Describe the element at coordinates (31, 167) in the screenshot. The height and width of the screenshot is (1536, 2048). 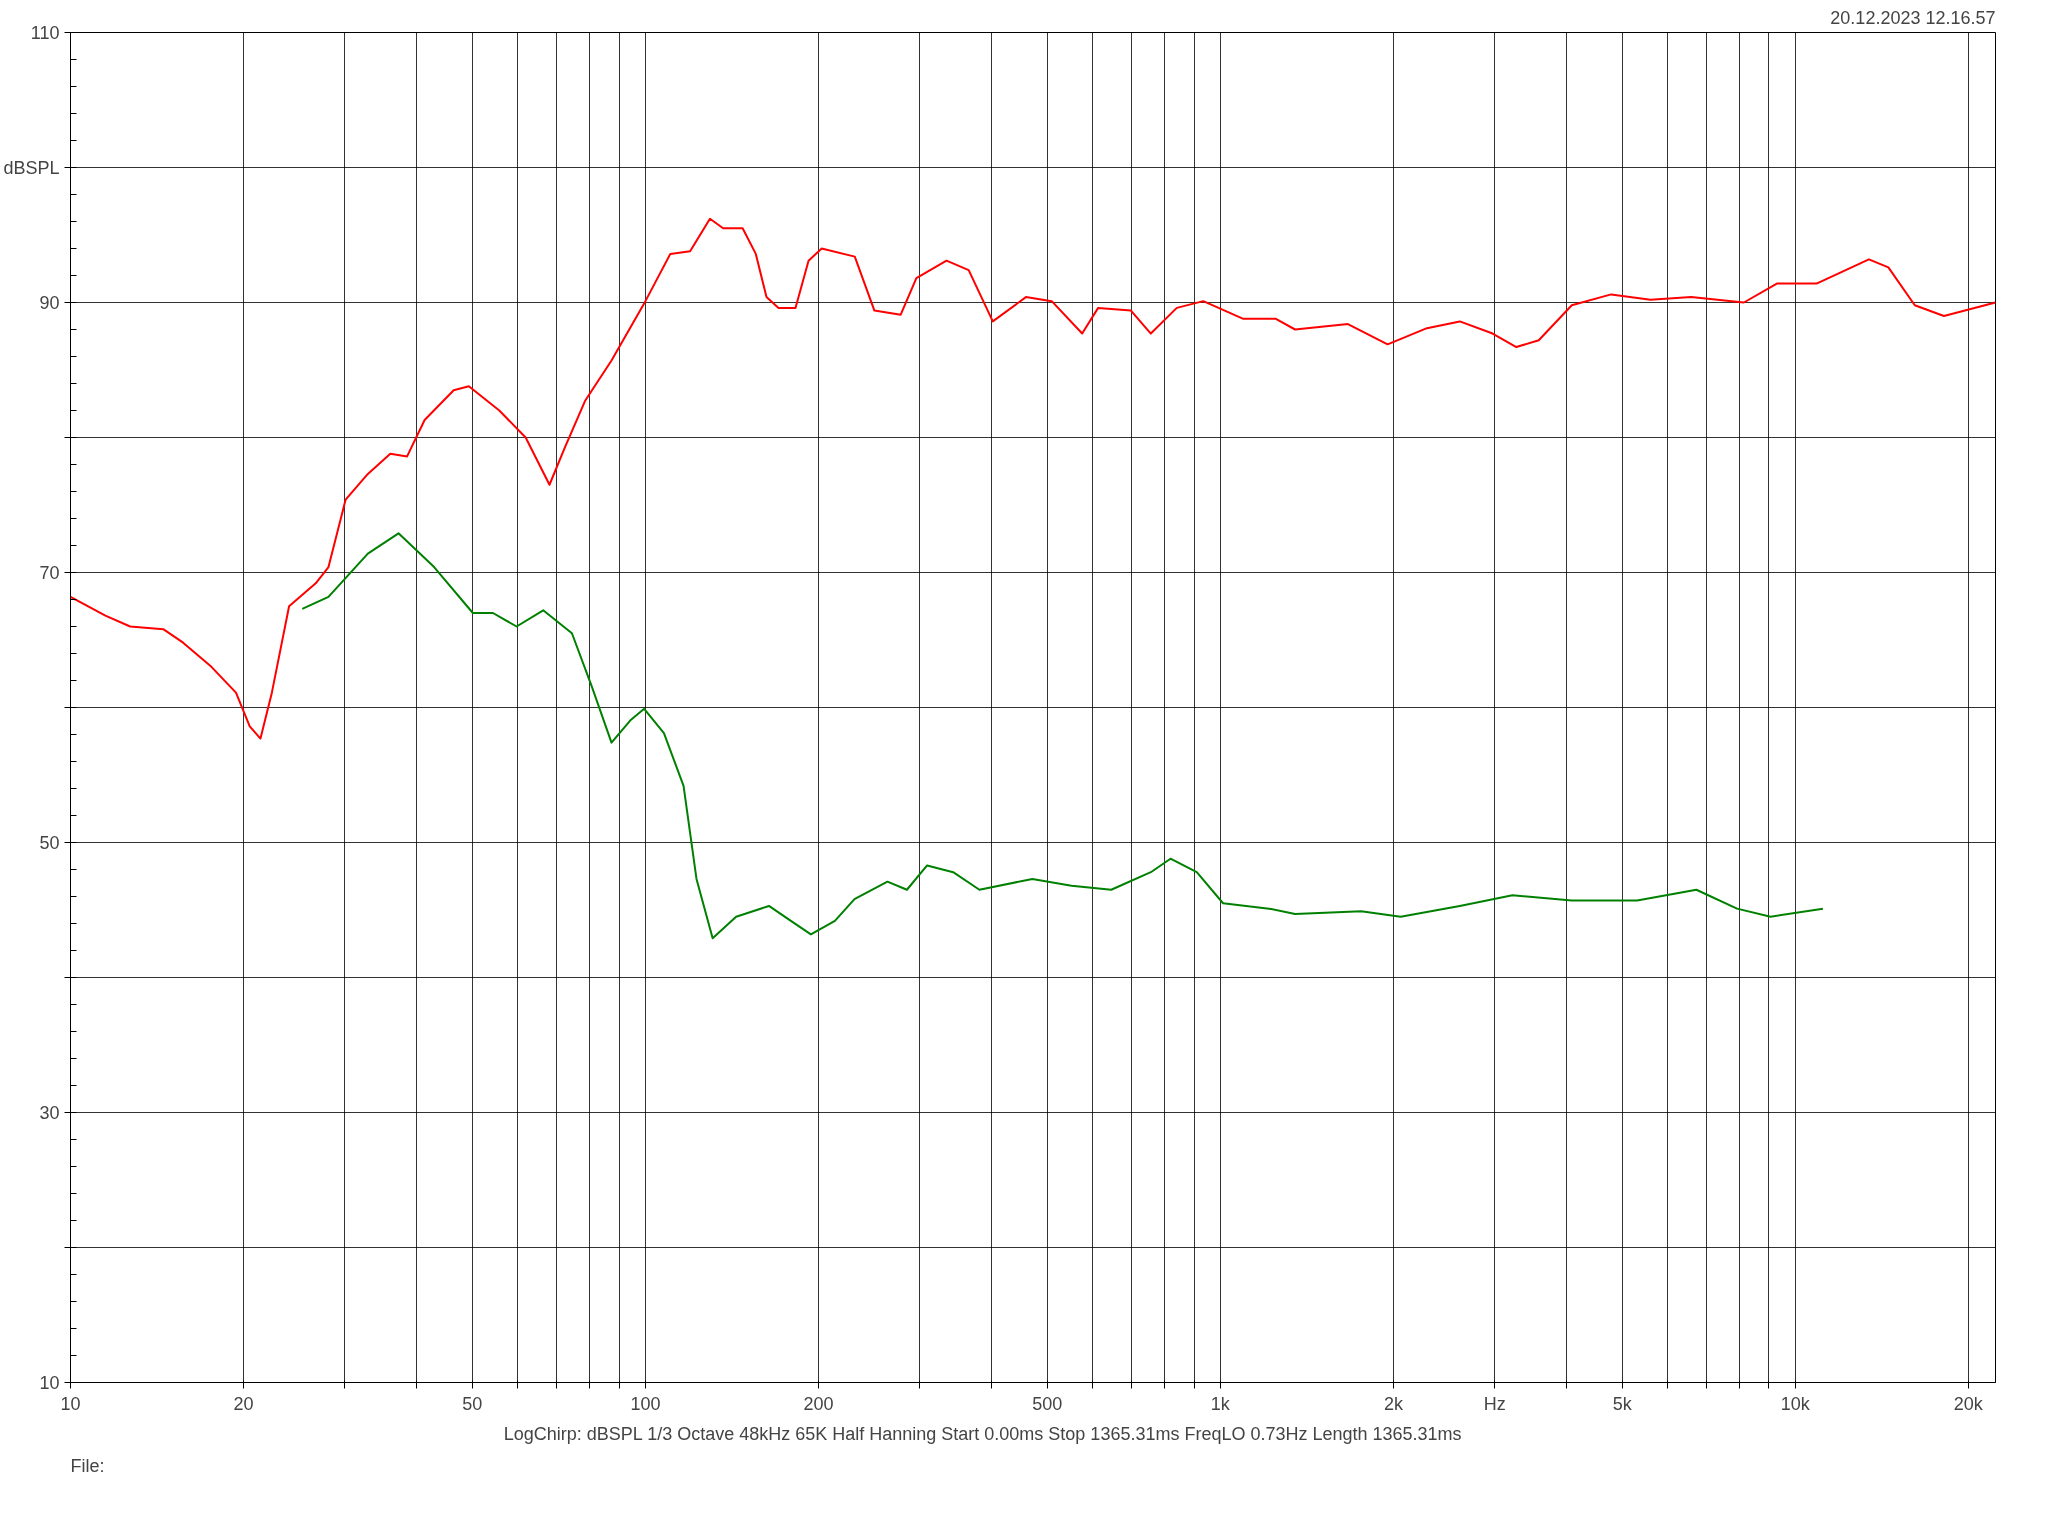
I see `y-tick-label: dBSPL` at that location.